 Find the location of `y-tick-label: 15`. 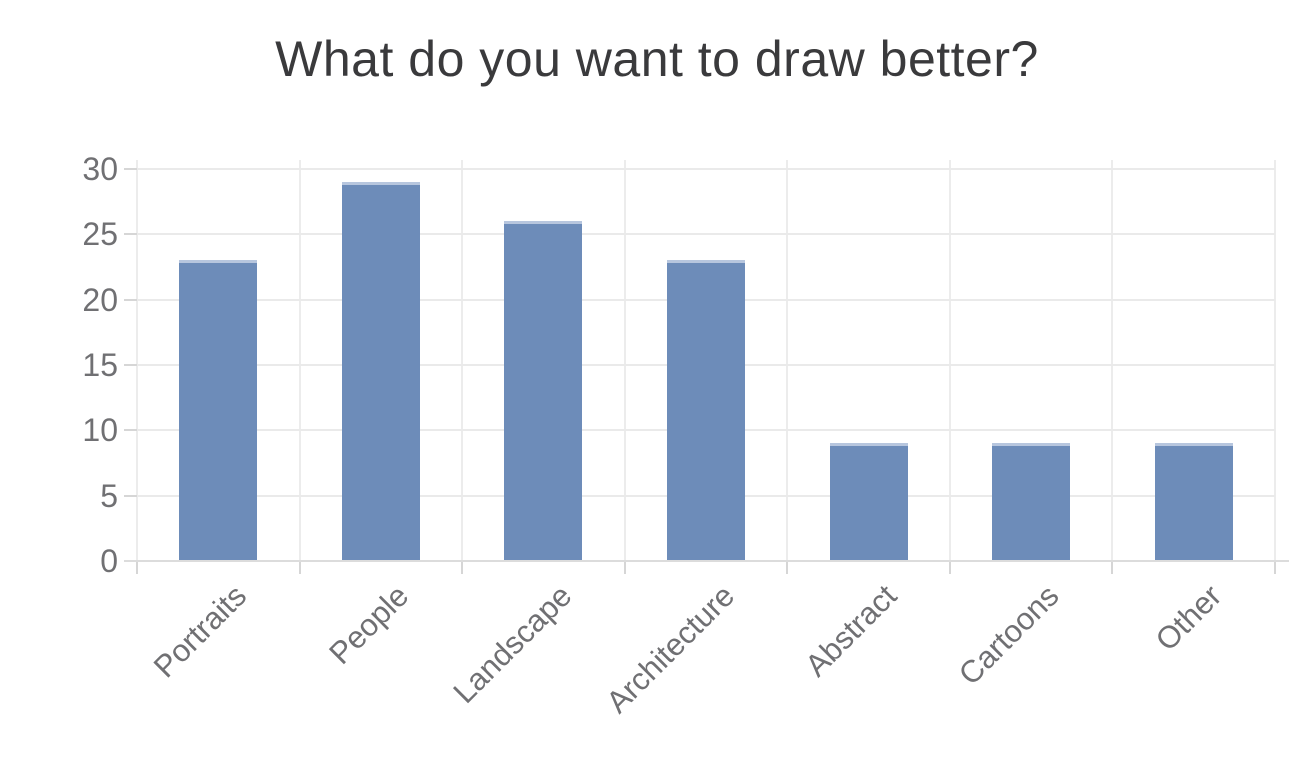

y-tick-label: 15 is located at coordinates (100, 365).